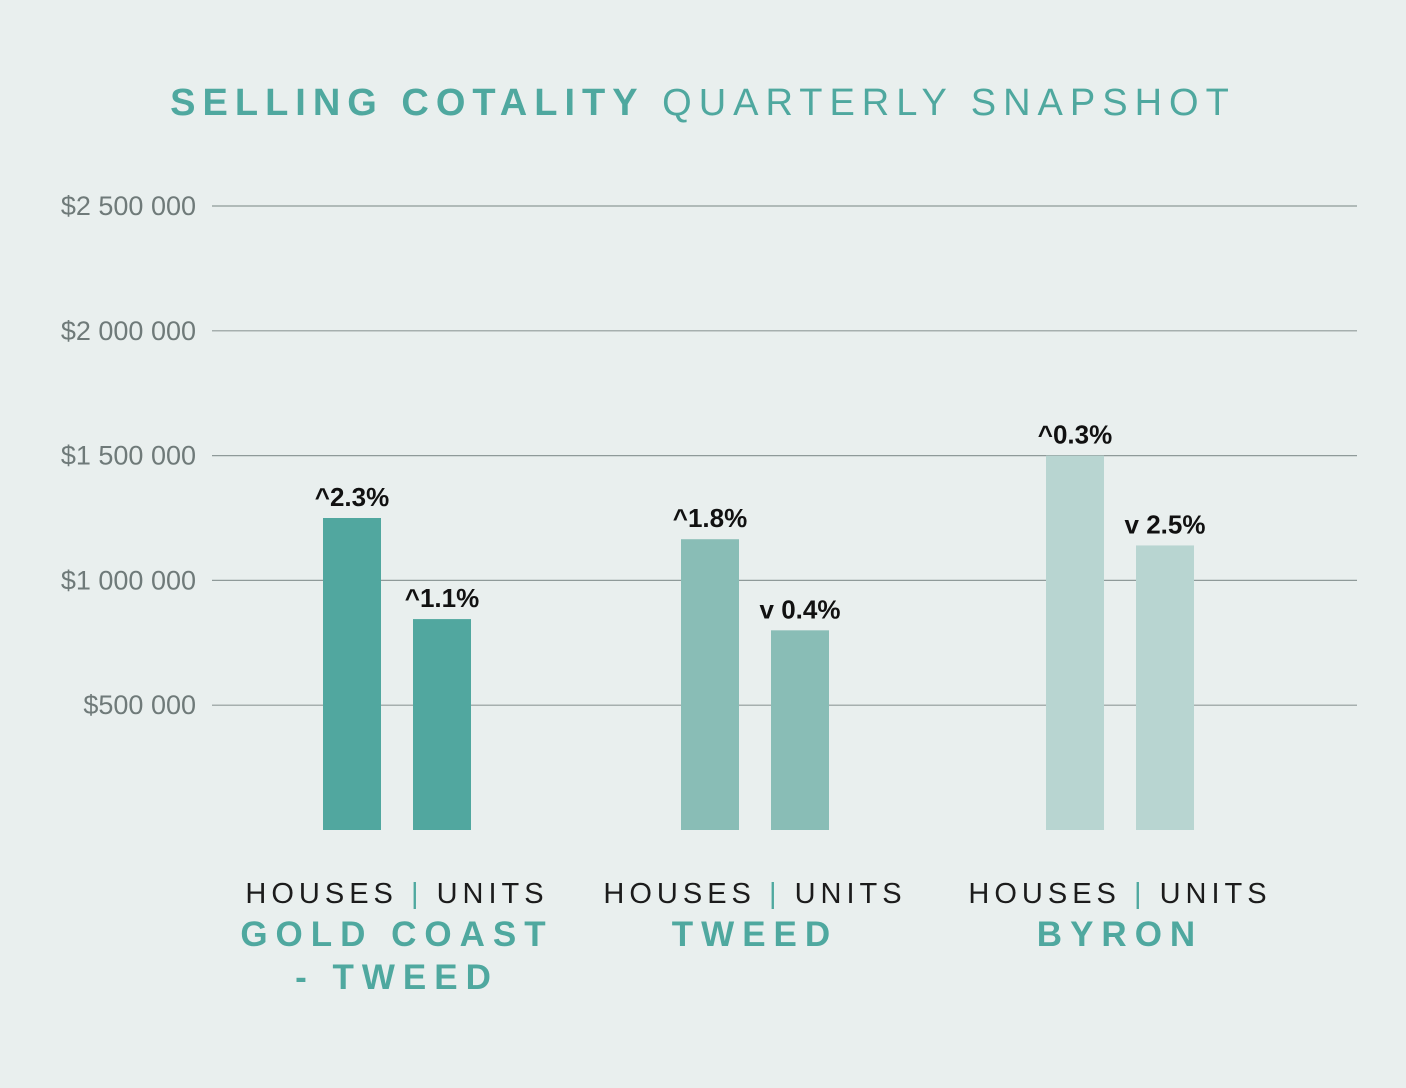  What do you see at coordinates (1165, 687) in the screenshot?
I see `bar-byron-units` at bounding box center [1165, 687].